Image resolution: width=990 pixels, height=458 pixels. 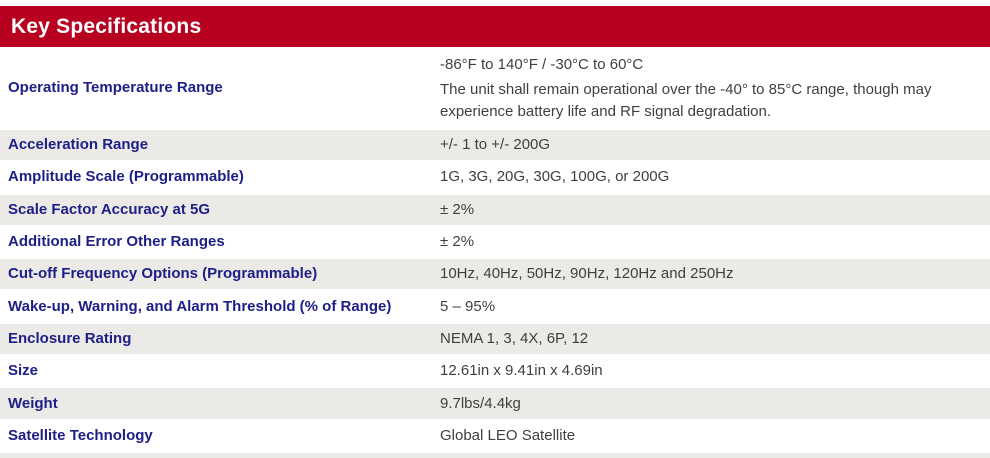 What do you see at coordinates (495, 3) in the screenshot?
I see `top-margin` at bounding box center [495, 3].